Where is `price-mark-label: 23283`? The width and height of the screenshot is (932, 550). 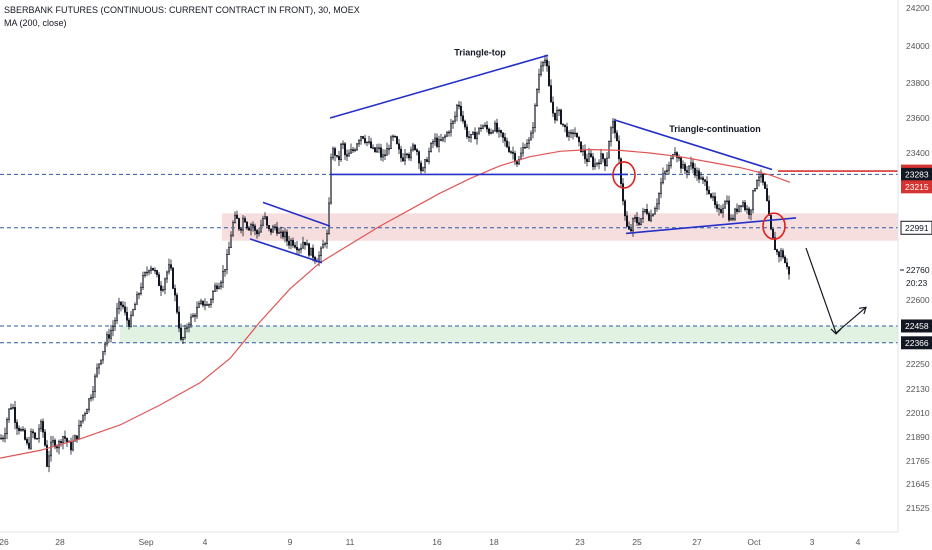 price-mark-label: 23283 is located at coordinates (917, 174).